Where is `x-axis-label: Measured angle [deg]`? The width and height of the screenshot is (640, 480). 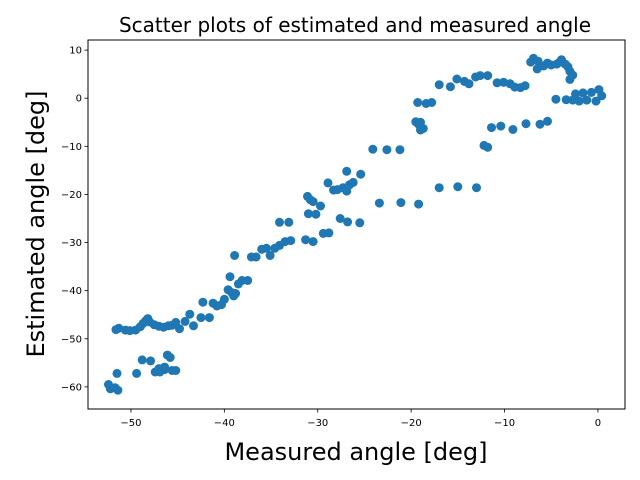 x-axis-label: Measured angle [deg] is located at coordinates (355, 452).